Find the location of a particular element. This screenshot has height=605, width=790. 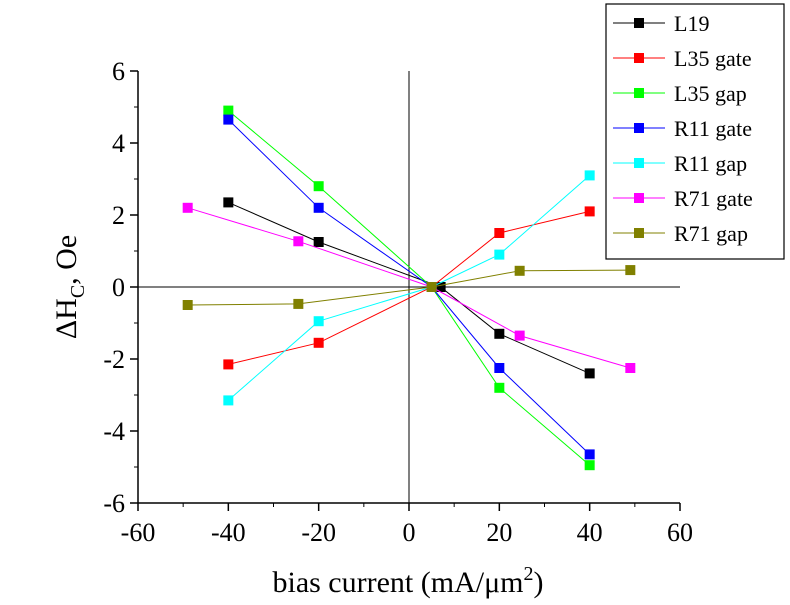

y-tick-label: -4 is located at coordinates (114, 431).